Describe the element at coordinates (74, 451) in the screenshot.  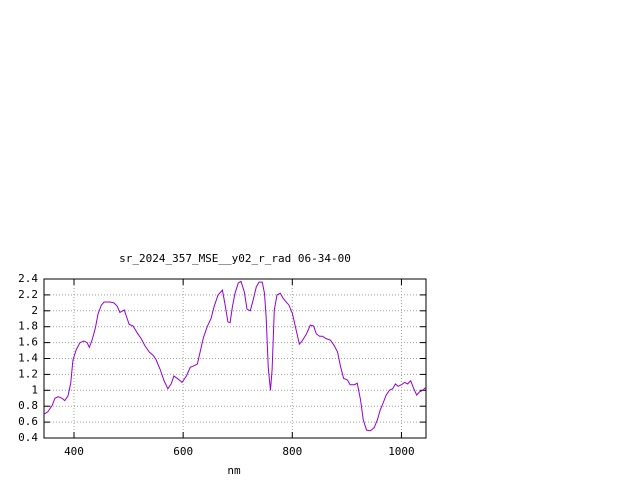
I see `x-tick-label: 400` at that location.